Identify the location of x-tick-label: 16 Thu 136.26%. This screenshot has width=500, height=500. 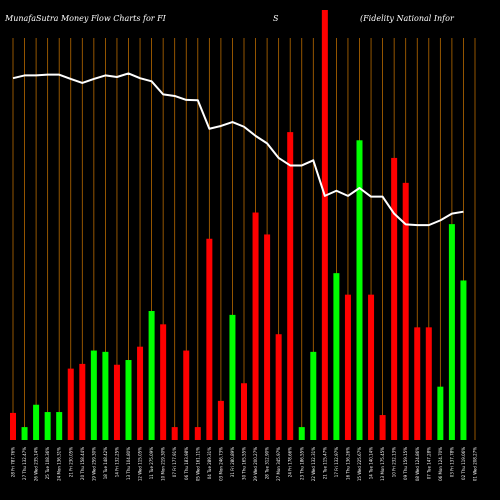
(347, 463).